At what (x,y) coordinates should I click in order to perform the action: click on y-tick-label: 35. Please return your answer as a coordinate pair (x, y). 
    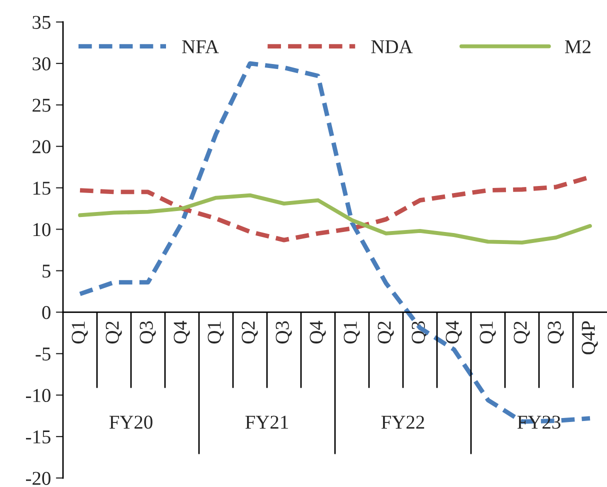
    Looking at the image, I should click on (41, 22).